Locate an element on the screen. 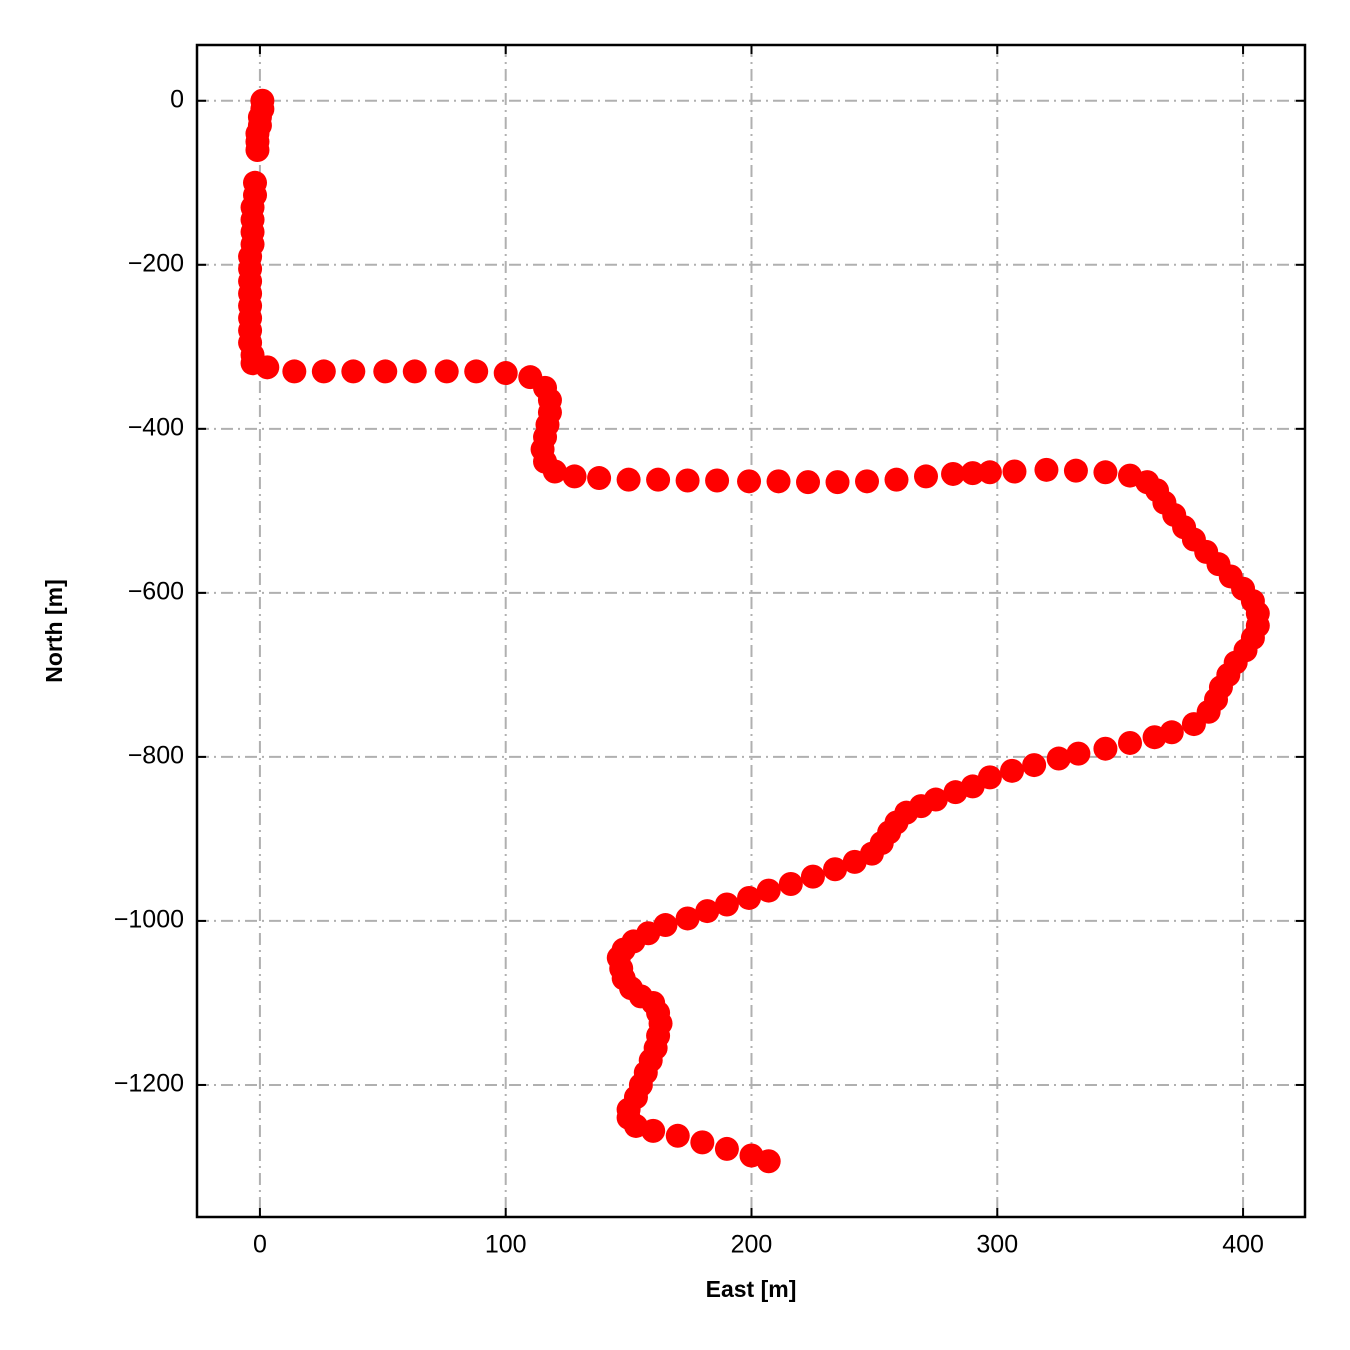  y-tick-label: −400 is located at coordinates (156, 427).